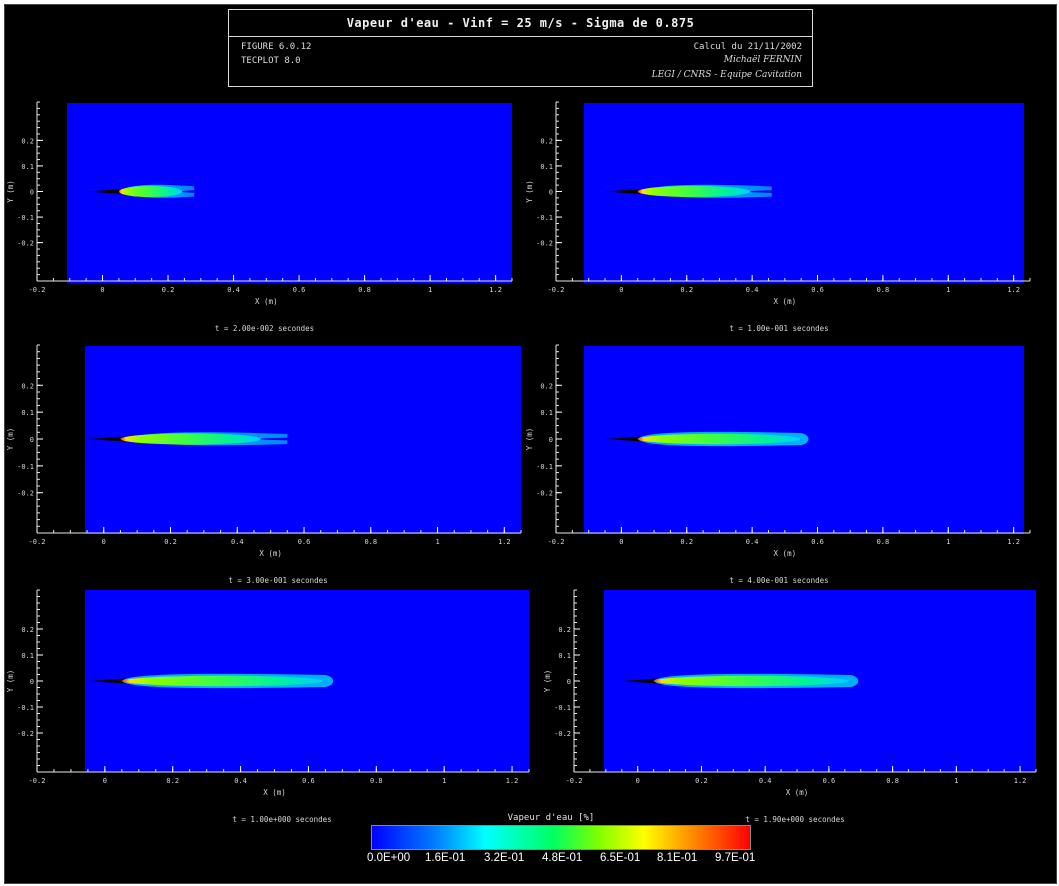 The height and width of the screenshot is (886, 1059). What do you see at coordinates (677, 858) in the screenshot?
I see `colorbar-label: 8.1E-01` at bounding box center [677, 858].